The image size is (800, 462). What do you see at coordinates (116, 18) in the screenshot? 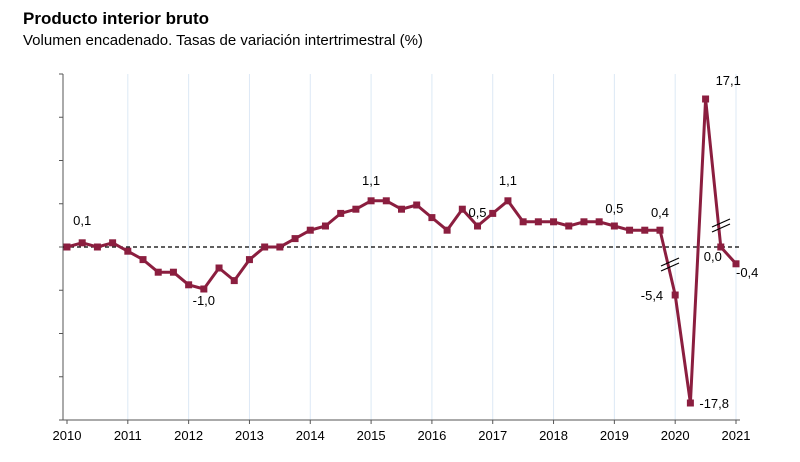
I see `chart-title: Producto interior bruto` at bounding box center [116, 18].